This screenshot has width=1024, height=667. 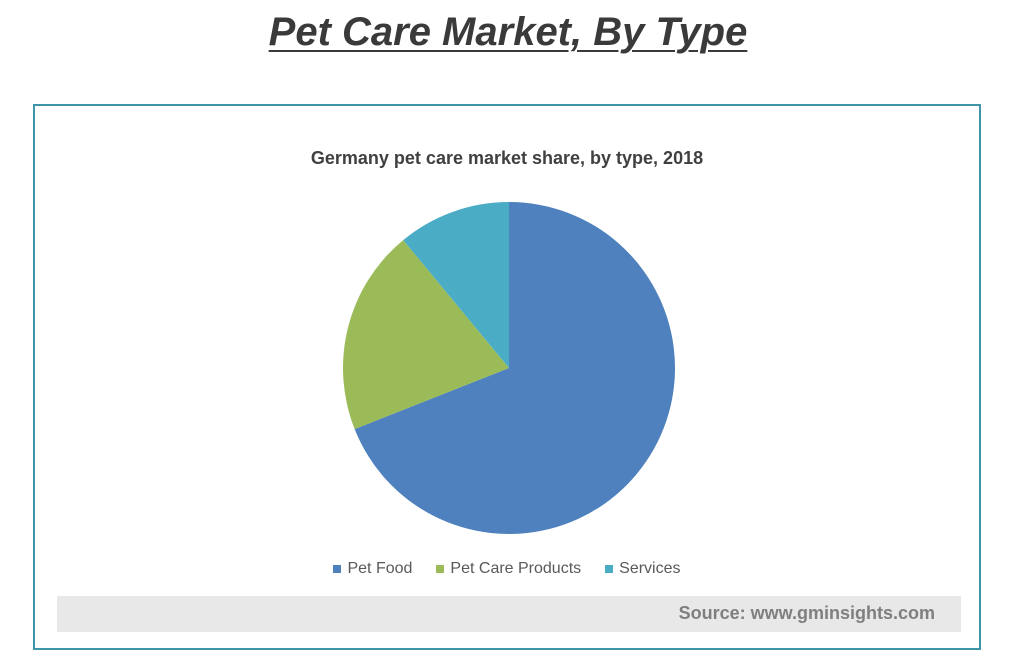 What do you see at coordinates (380, 568) in the screenshot?
I see `legend-label: Pet Food` at bounding box center [380, 568].